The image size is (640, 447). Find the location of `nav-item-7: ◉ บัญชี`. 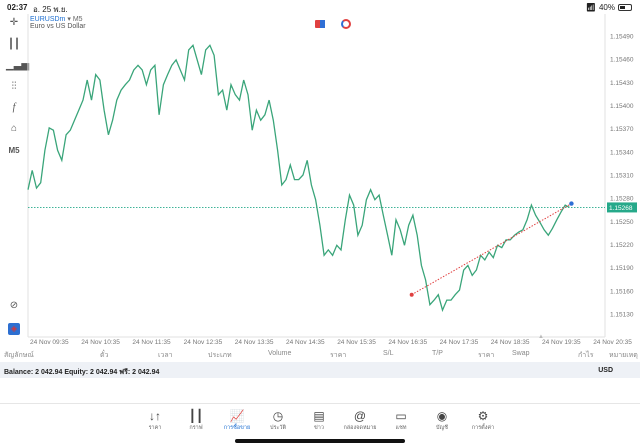

nav-item-7: ◉ บัญชี is located at coordinates (442, 420).